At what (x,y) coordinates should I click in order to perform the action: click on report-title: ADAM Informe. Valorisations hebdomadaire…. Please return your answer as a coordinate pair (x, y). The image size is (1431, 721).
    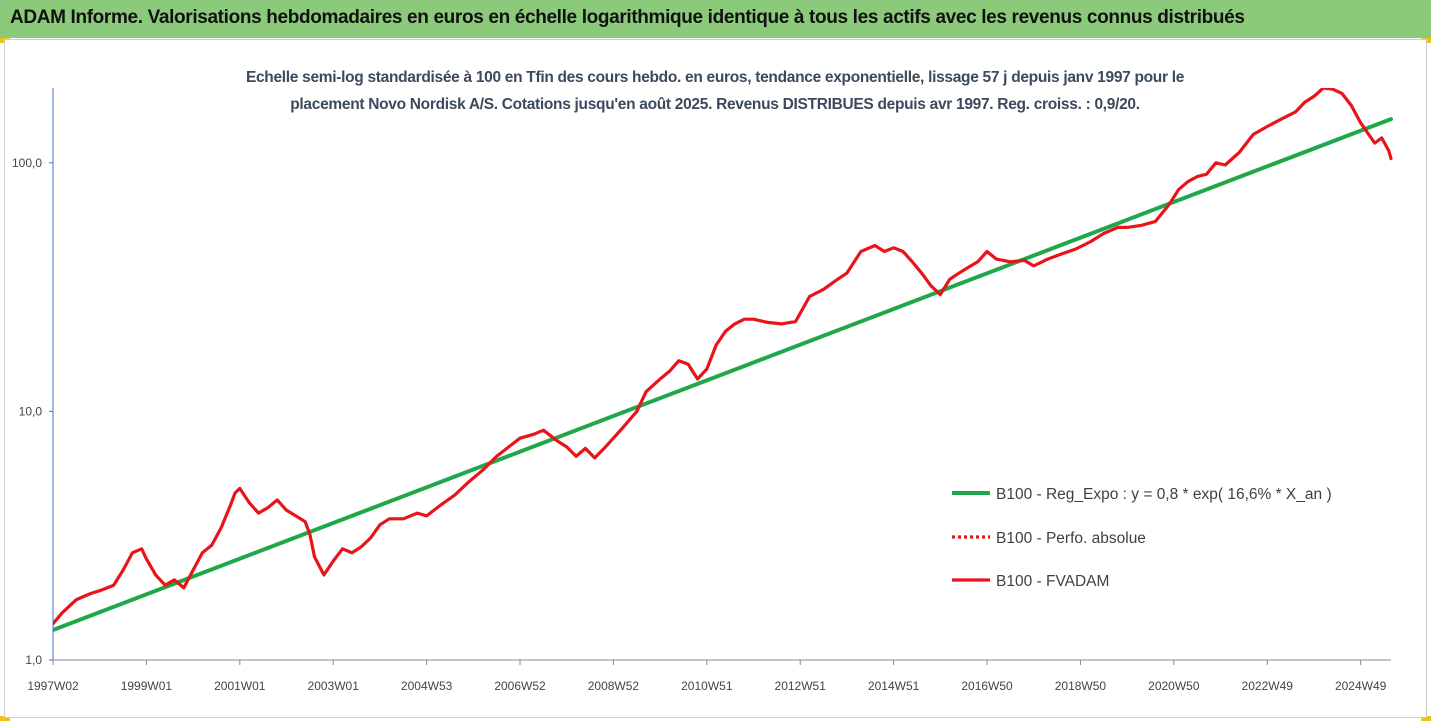
    Looking at the image, I should click on (627, 17).